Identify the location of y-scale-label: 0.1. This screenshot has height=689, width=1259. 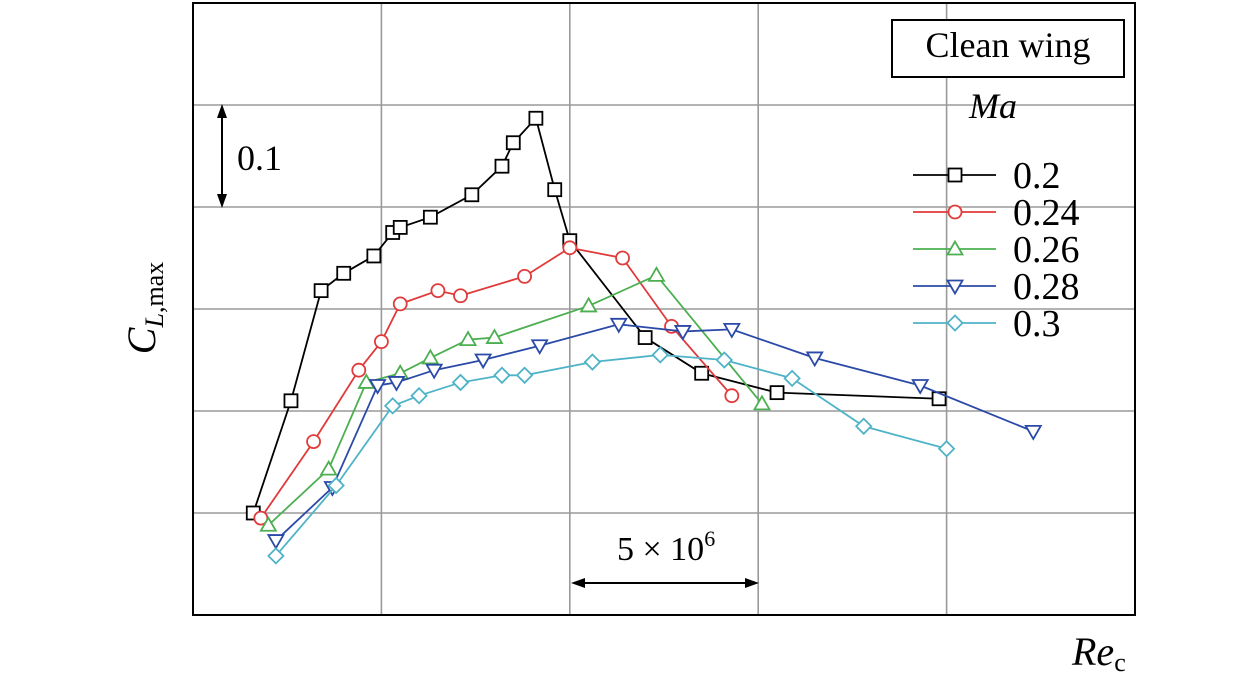
(259, 158).